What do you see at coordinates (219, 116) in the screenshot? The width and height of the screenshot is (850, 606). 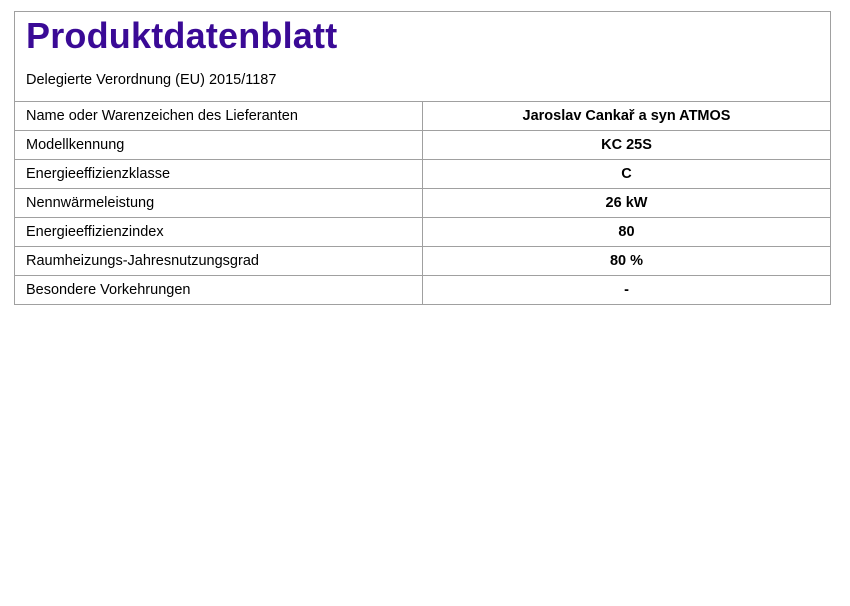 I see `row-label: Name oder Warenzeichen des Lieferanten` at bounding box center [219, 116].